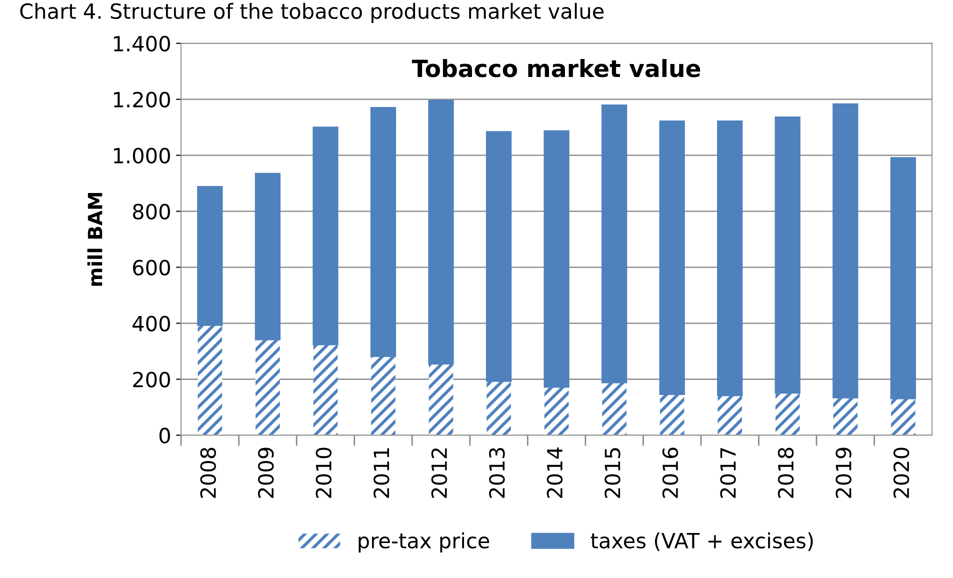 This screenshot has height=578, width=953. What do you see at coordinates (701, 541) in the screenshot?
I see `legend-label: taxes (VAT + excises)` at bounding box center [701, 541].